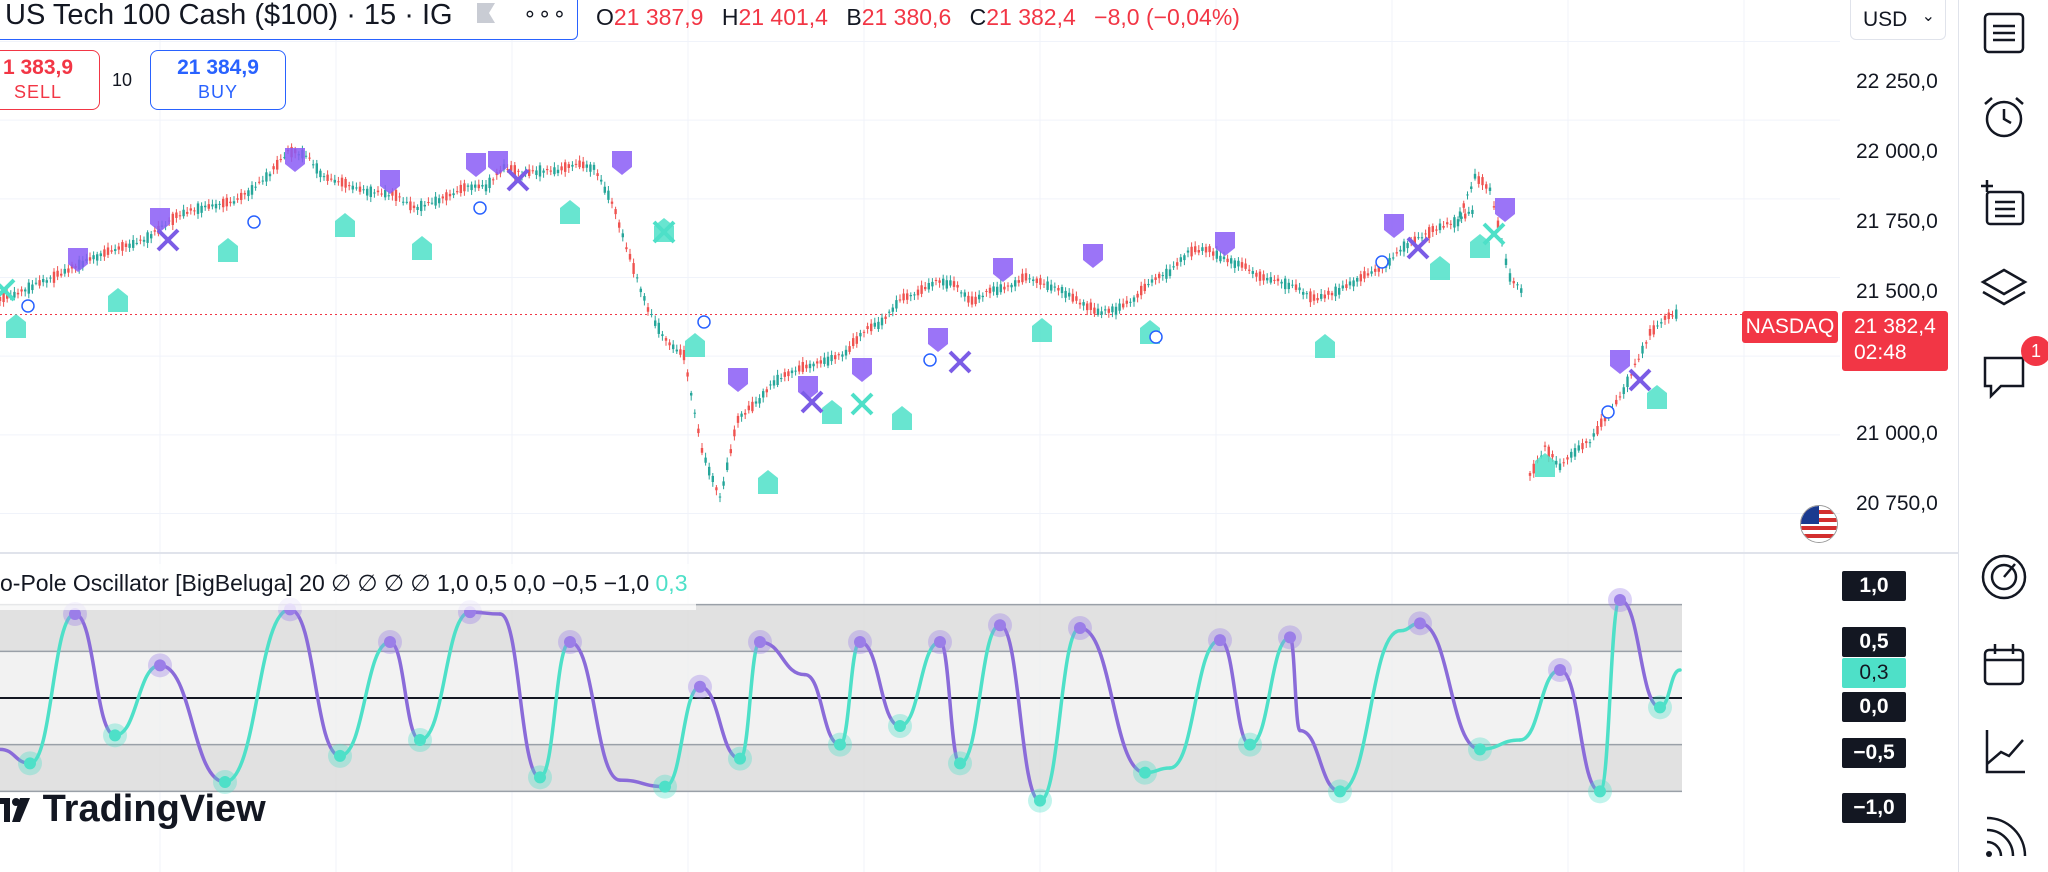  Describe the element at coordinates (229, 15) in the screenshot. I see `symbol-title: US Tech 100 Cash ($100) · 15 · IG` at that location.